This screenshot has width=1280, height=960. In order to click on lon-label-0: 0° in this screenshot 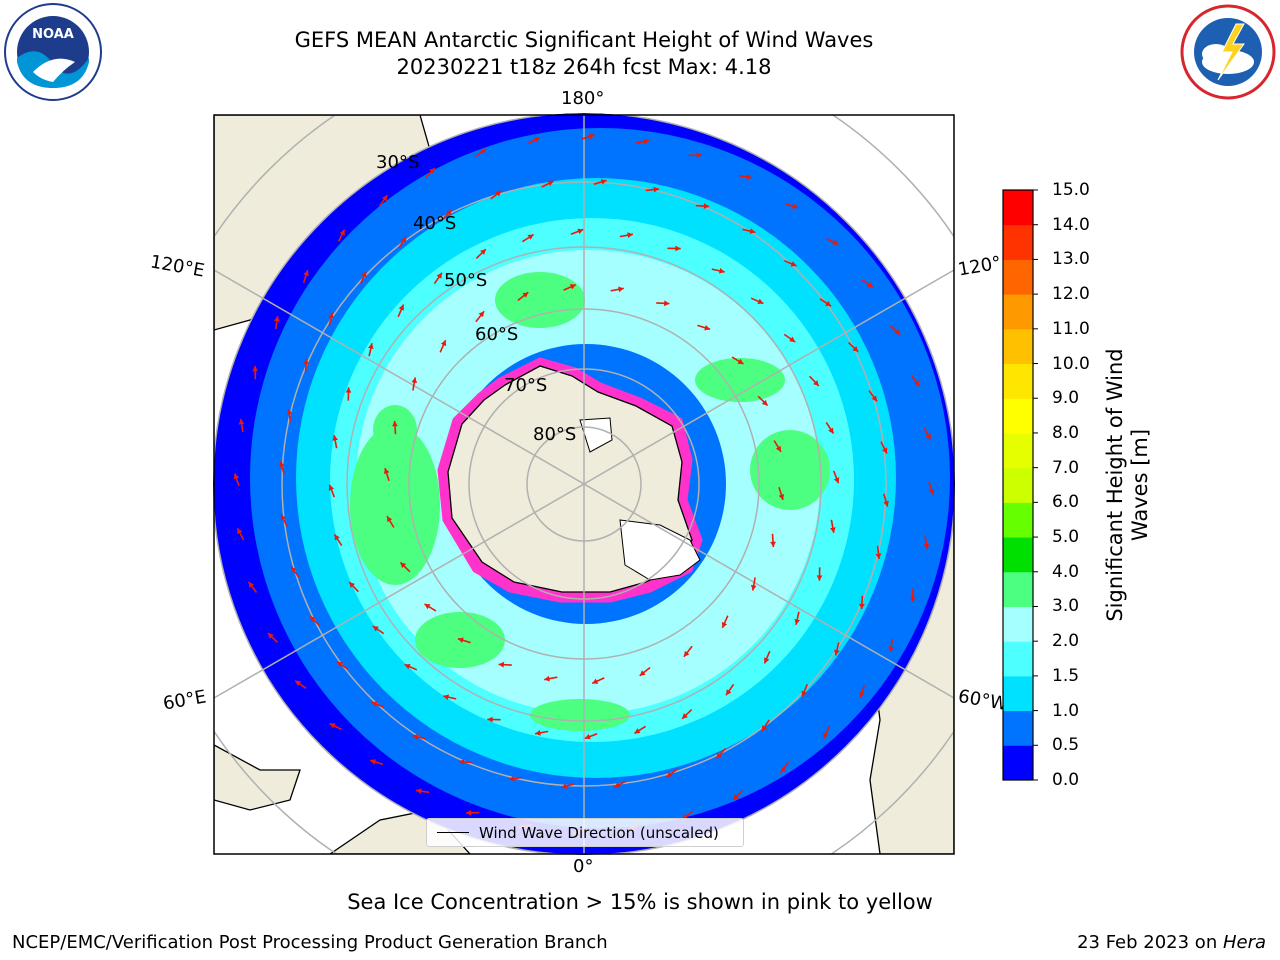, I will do `click(583, 866)`.